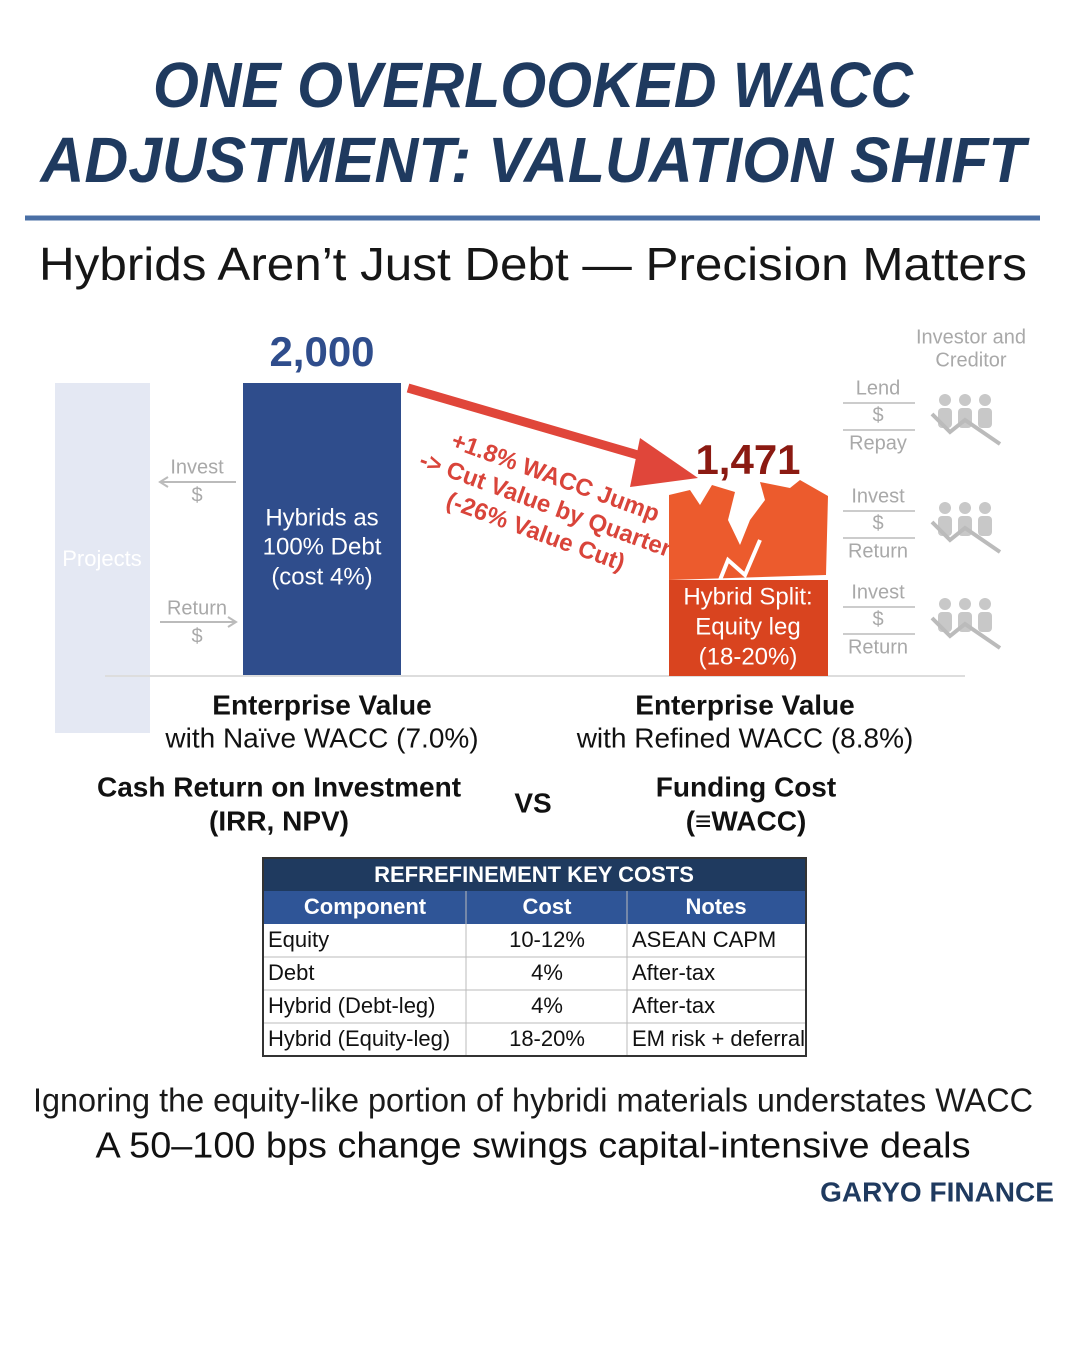 The height and width of the screenshot is (1355, 1080). I want to click on comparison-right: (≡WACC), so click(746, 820).